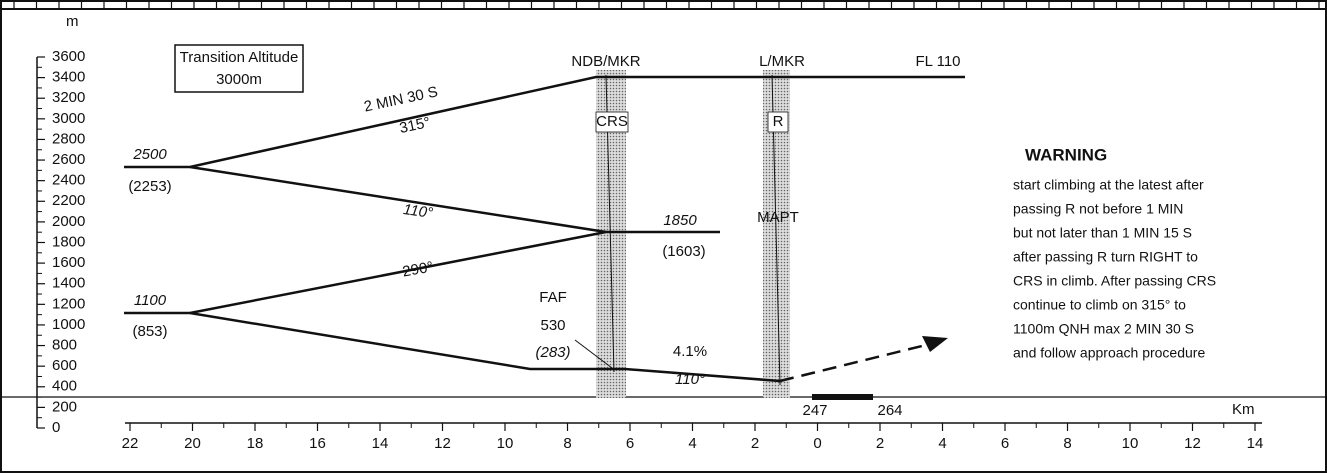 The height and width of the screenshot is (473, 1327). What do you see at coordinates (149, 154) in the screenshot?
I see `altitude-label: 2500` at bounding box center [149, 154].